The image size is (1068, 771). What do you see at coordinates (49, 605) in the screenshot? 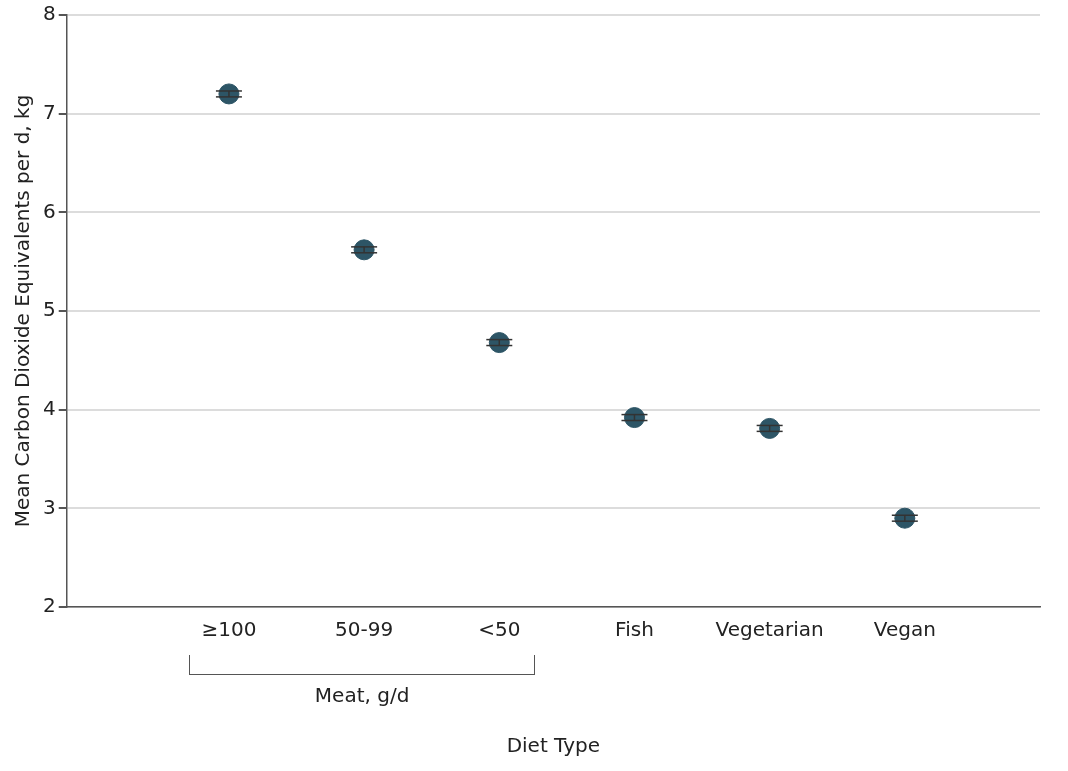
I see `y-tick-label: 2` at bounding box center [49, 605].